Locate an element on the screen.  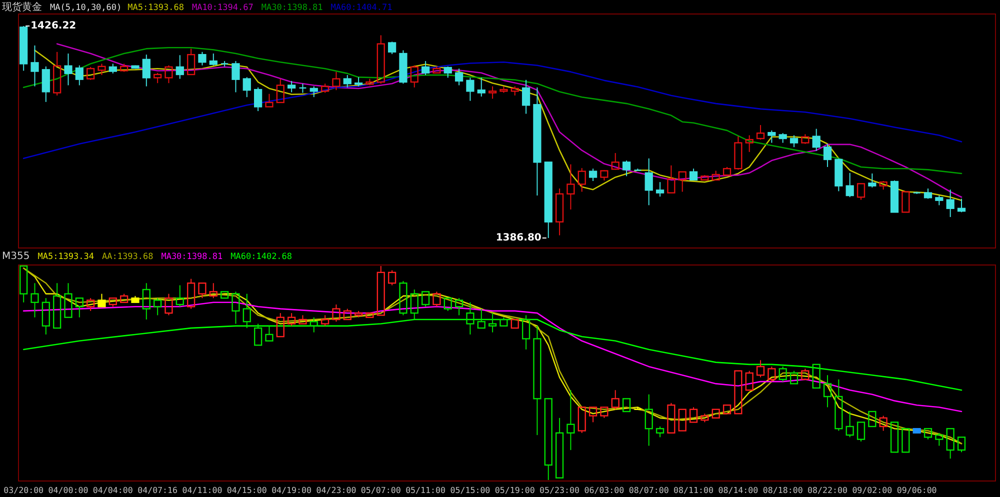
x-tick-label: 08/07:00 is located at coordinates (648, 490).